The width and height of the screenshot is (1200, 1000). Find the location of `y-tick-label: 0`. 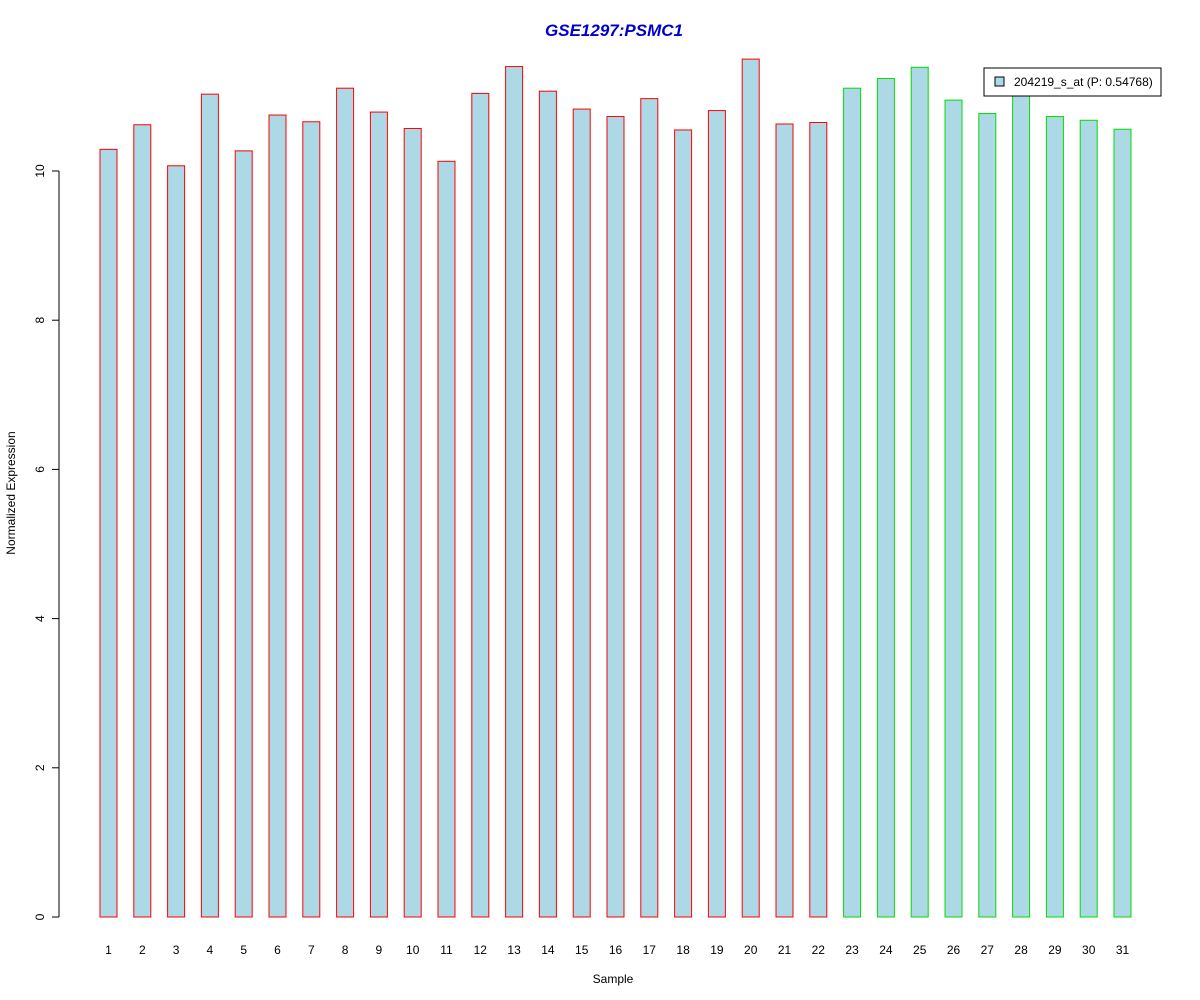

y-tick-label: 0 is located at coordinates (40, 916).